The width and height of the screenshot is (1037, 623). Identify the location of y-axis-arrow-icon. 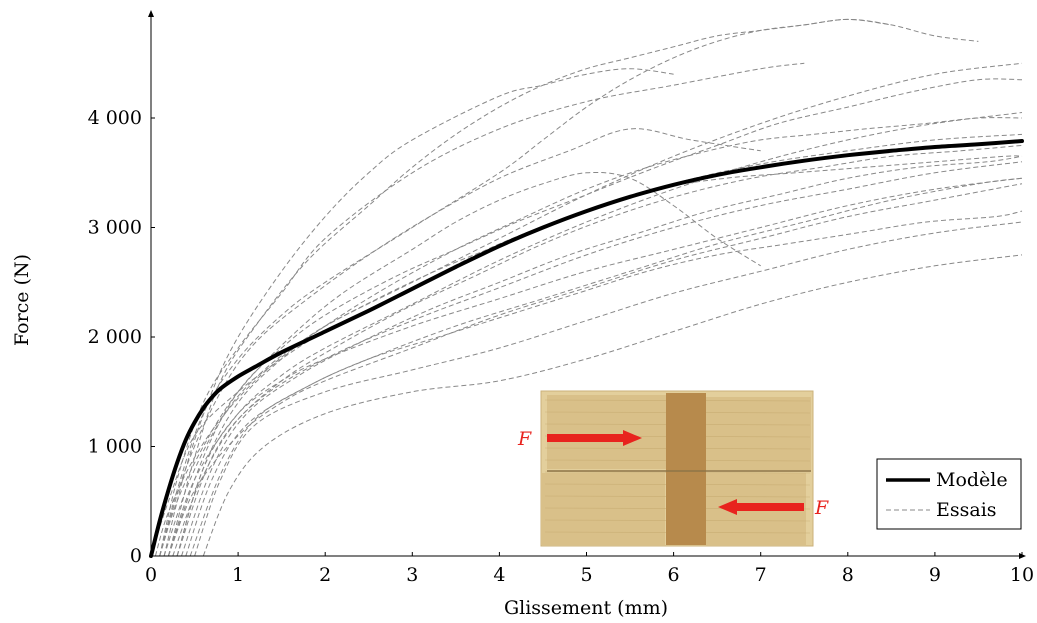
(151, 13).